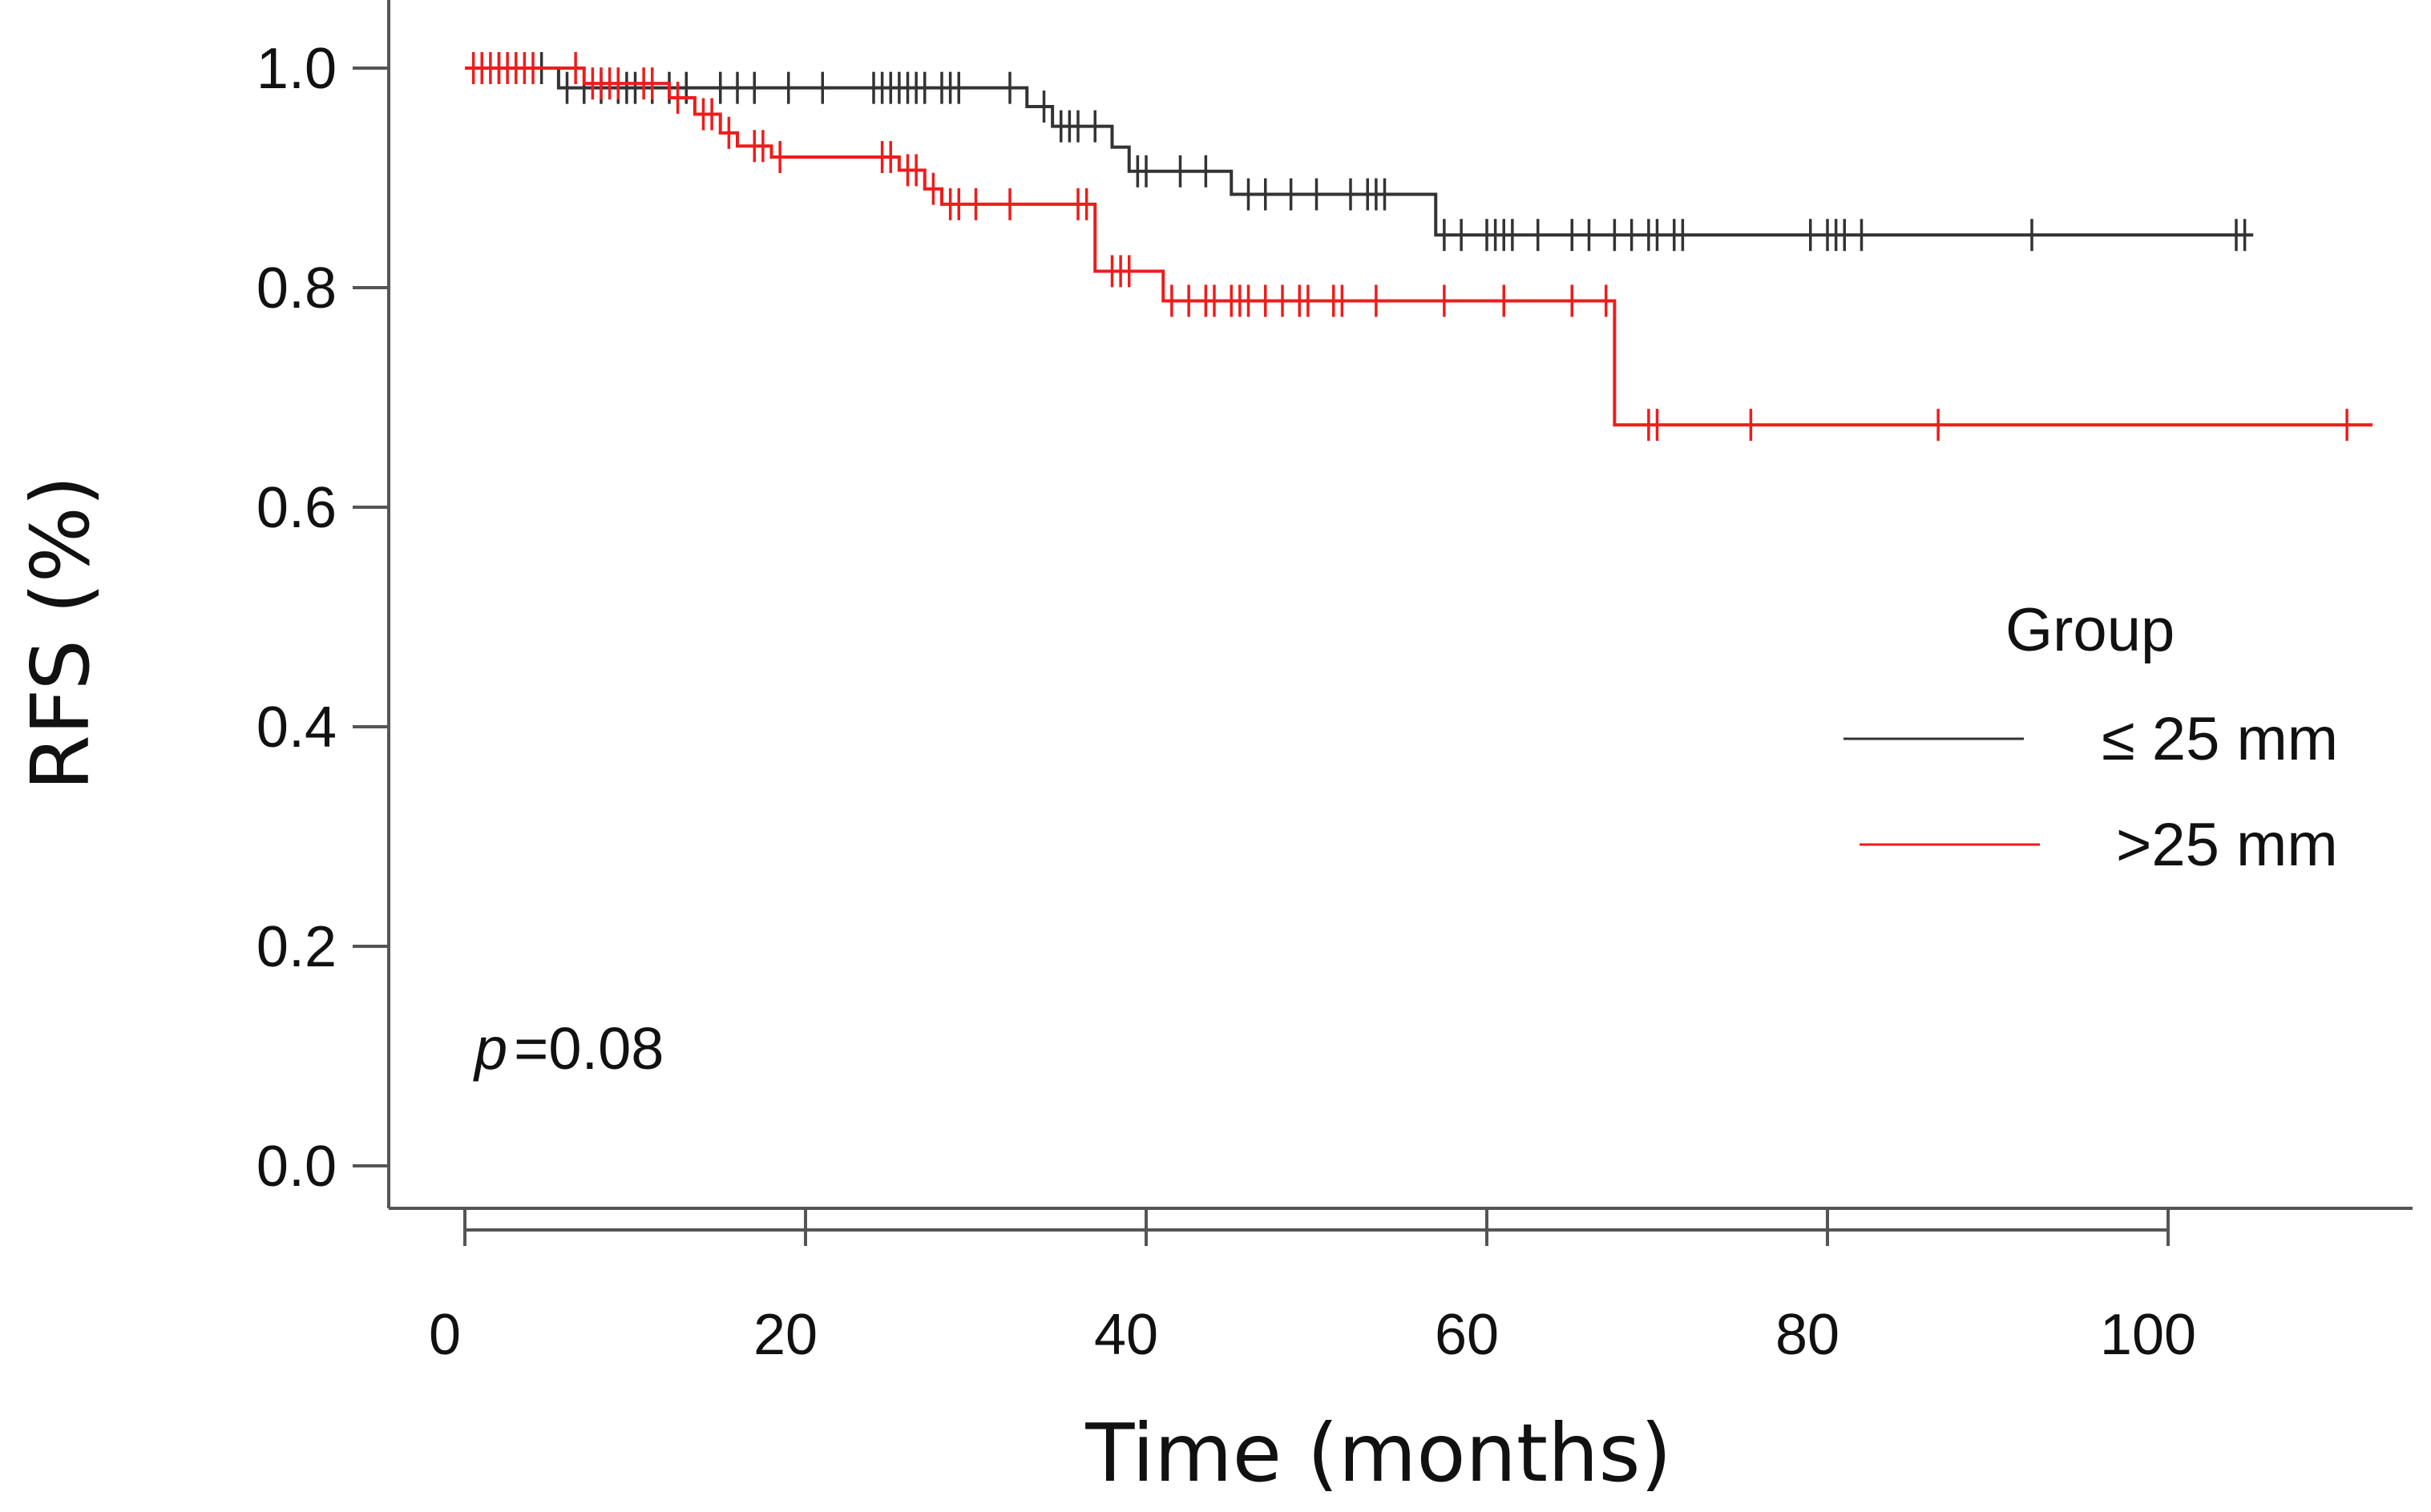 The width and height of the screenshot is (2431, 1512). What do you see at coordinates (785, 1335) in the screenshot?
I see `x-tick-label: 20` at bounding box center [785, 1335].